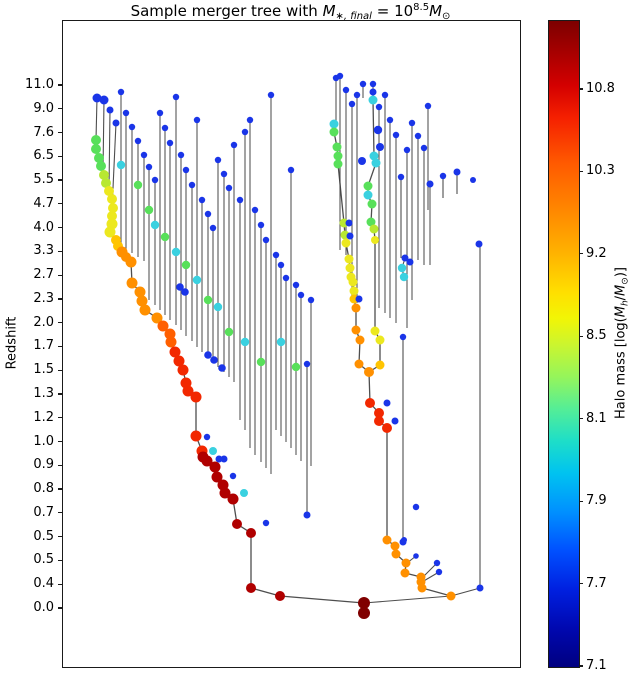  What do you see at coordinates (625, 303) in the screenshot?
I see `cb-label-sub1: h` at bounding box center [625, 303].